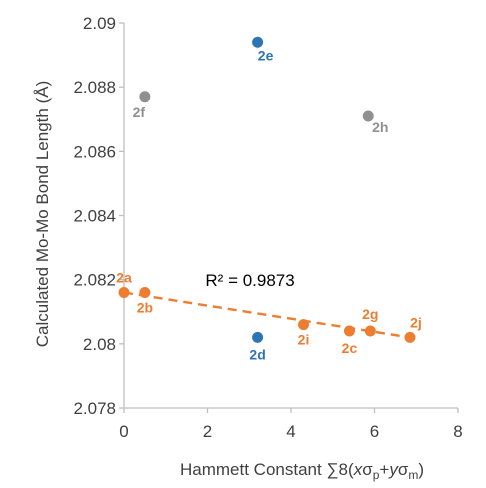 The width and height of the screenshot is (486, 488). I want to click on data-point-2i, so click(304, 325).